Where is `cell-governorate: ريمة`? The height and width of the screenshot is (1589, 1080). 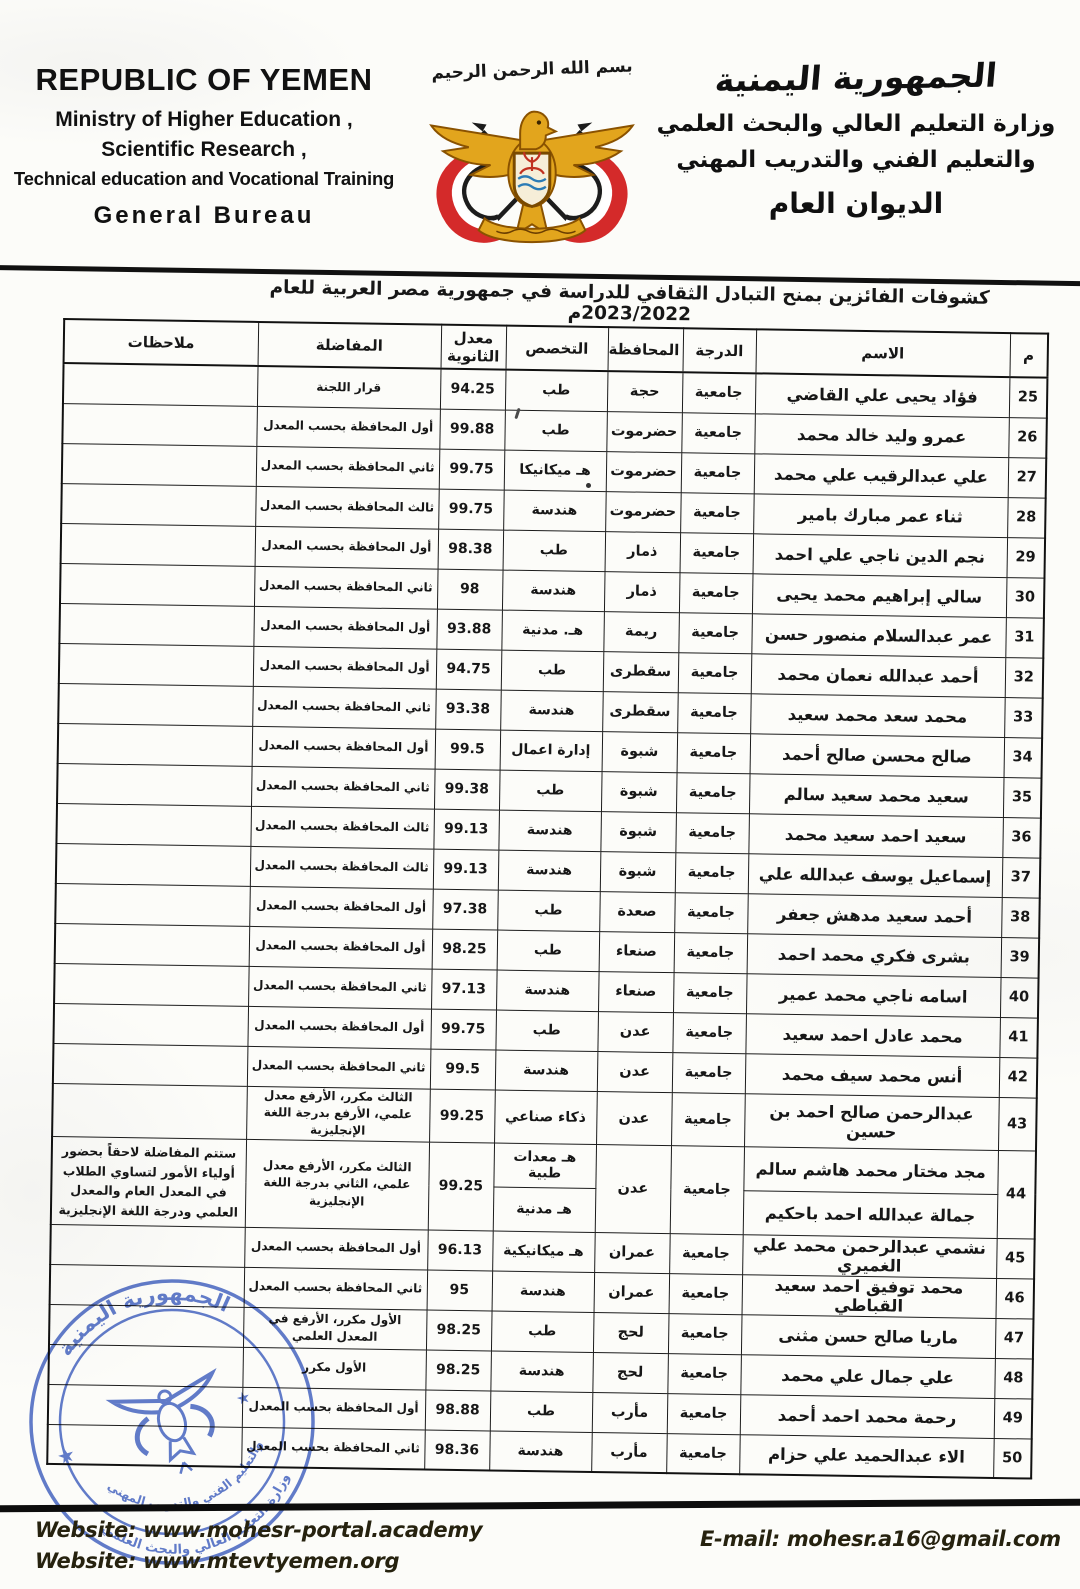
cell-governorate: ريمة is located at coordinates (641, 632).